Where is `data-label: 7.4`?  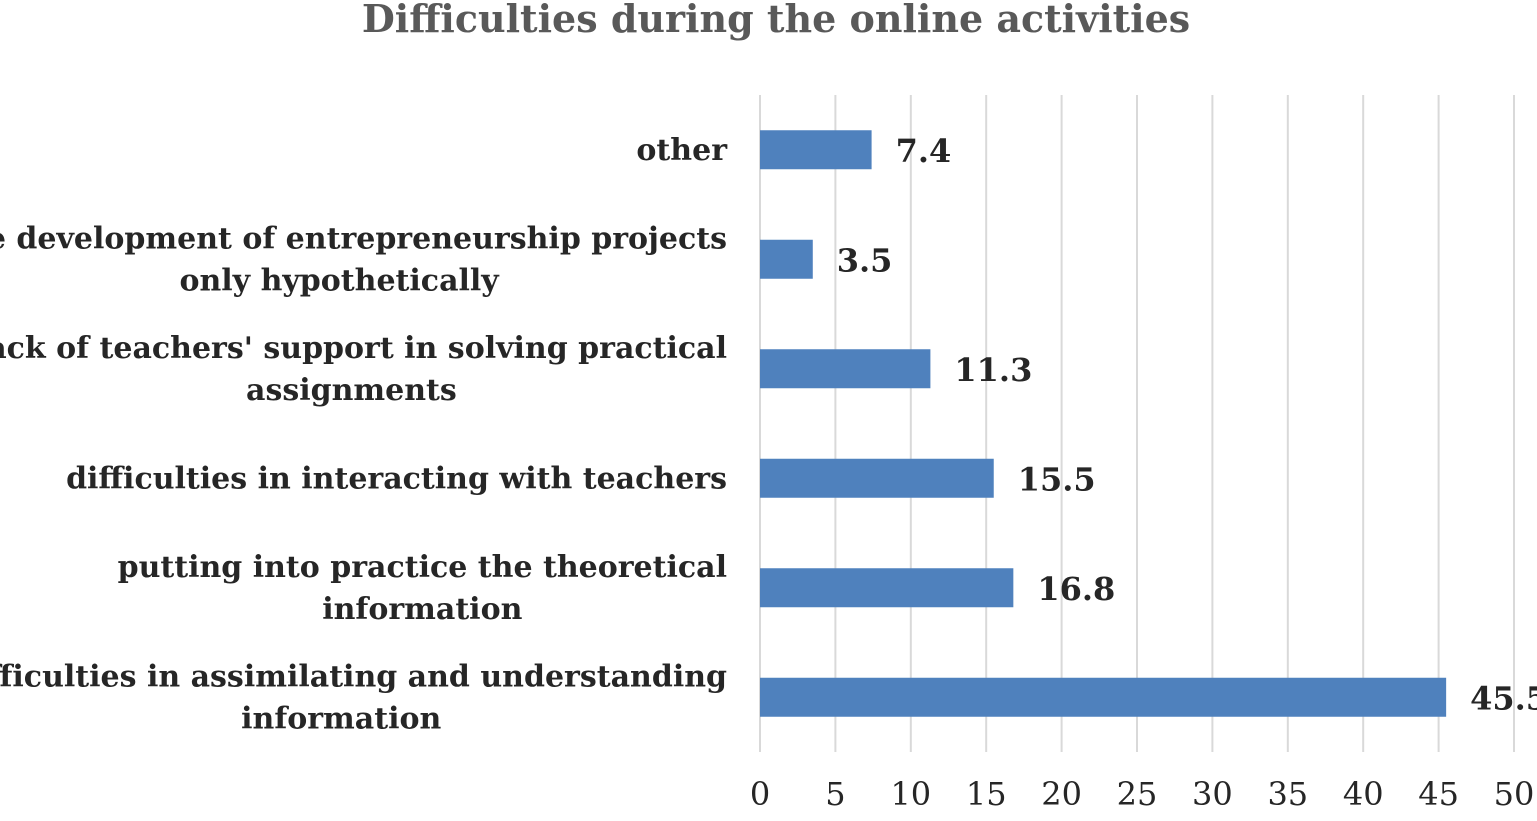 data-label: 7.4 is located at coordinates (924, 151).